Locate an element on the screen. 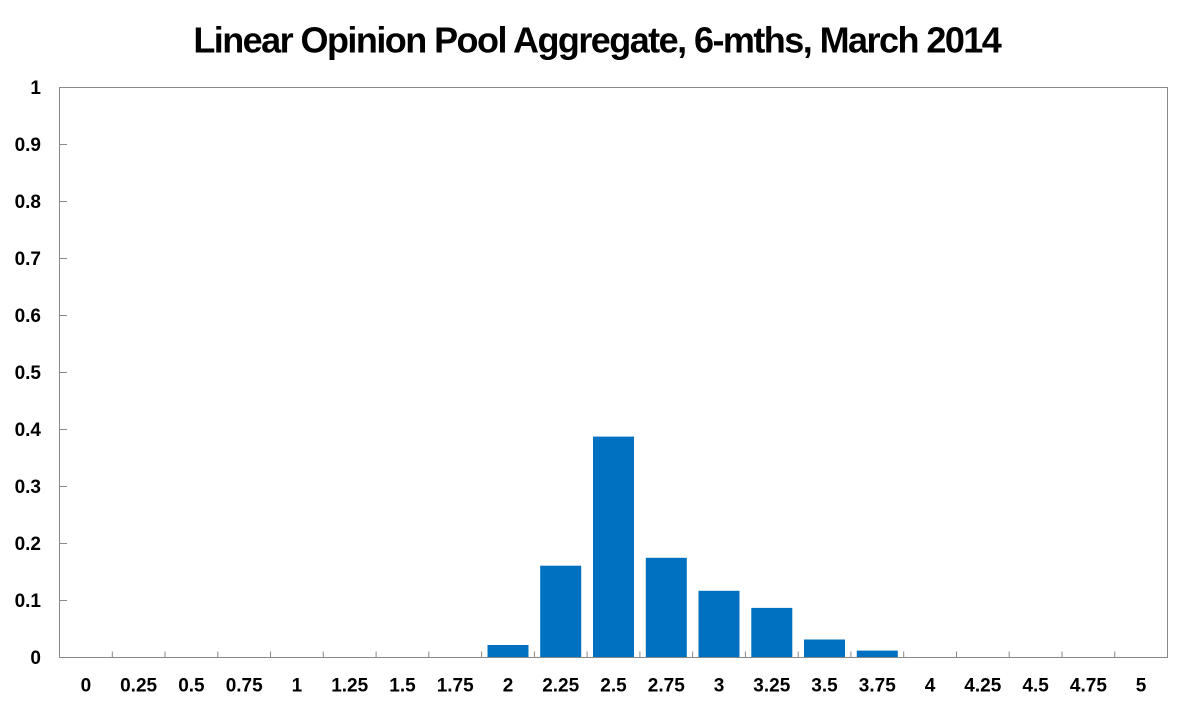 This screenshot has width=1190, height=710. svg-text: 0.2 is located at coordinates (28, 544).